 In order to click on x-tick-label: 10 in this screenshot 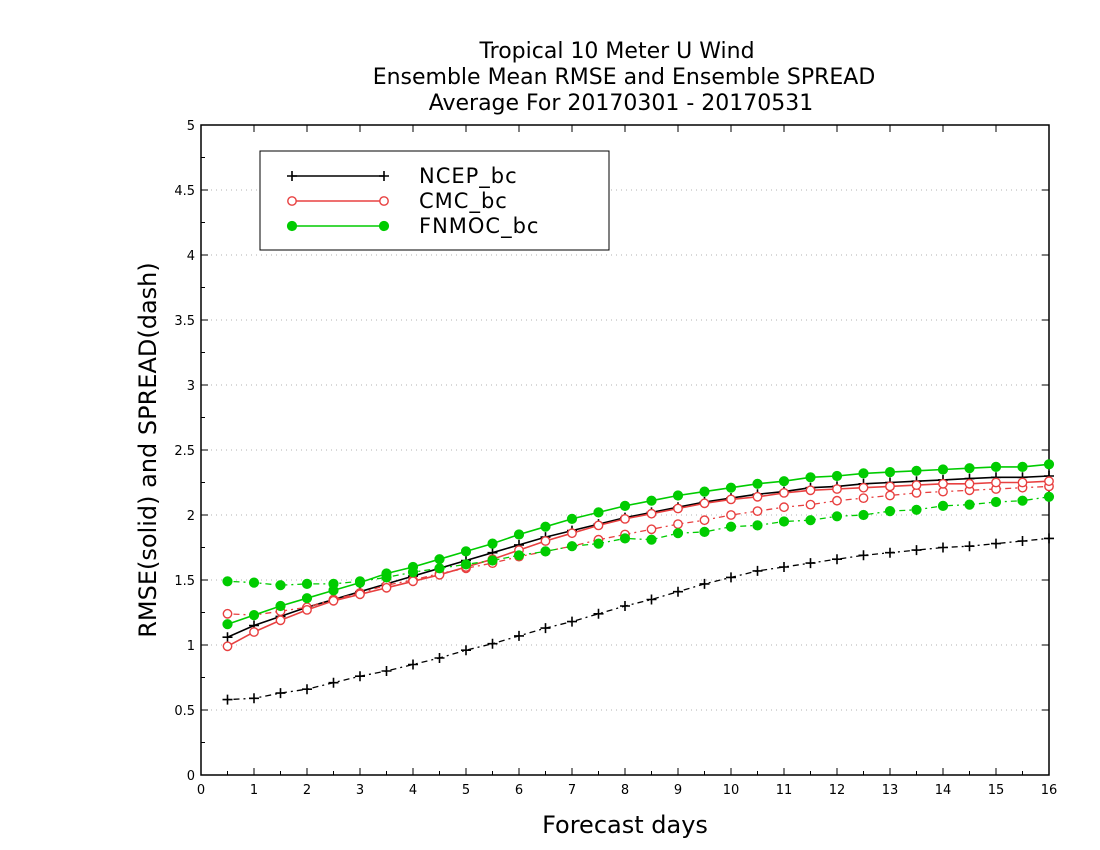, I will do `click(731, 790)`.